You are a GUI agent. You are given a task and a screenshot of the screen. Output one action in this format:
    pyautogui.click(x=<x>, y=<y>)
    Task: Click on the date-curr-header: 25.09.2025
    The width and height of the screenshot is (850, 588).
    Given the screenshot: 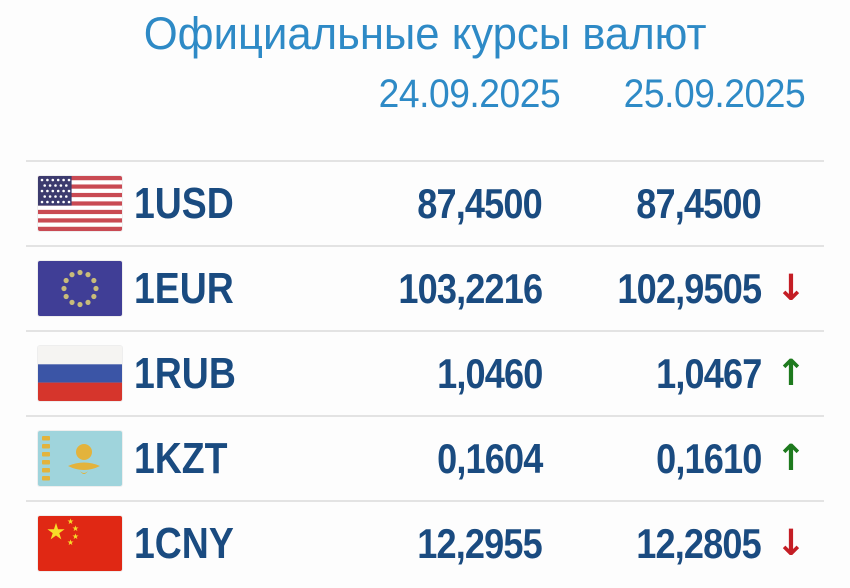 What is the action you would take?
    pyautogui.click(x=714, y=94)
    